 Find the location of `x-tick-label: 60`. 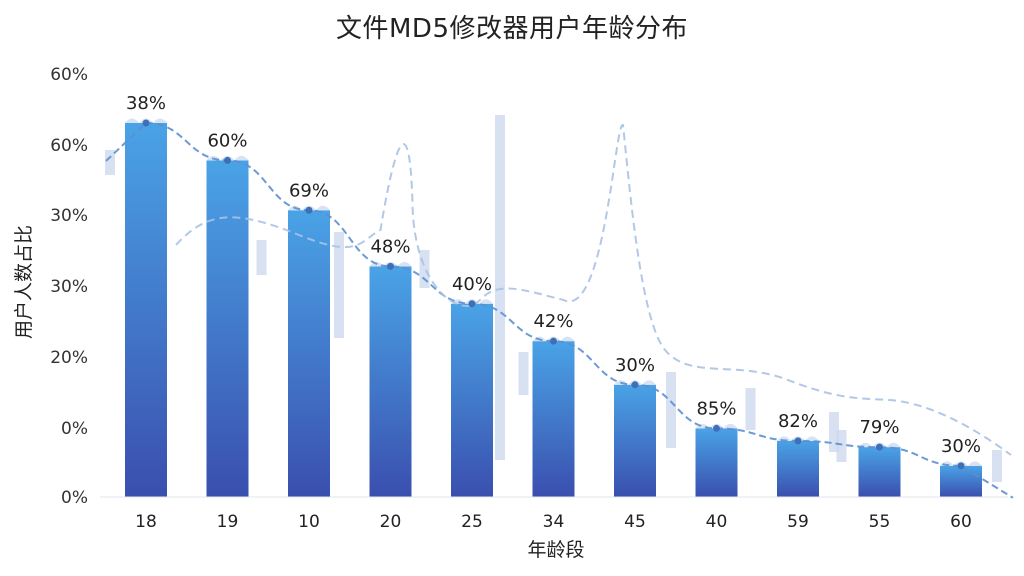

x-tick-label: 60 is located at coordinates (961, 522).